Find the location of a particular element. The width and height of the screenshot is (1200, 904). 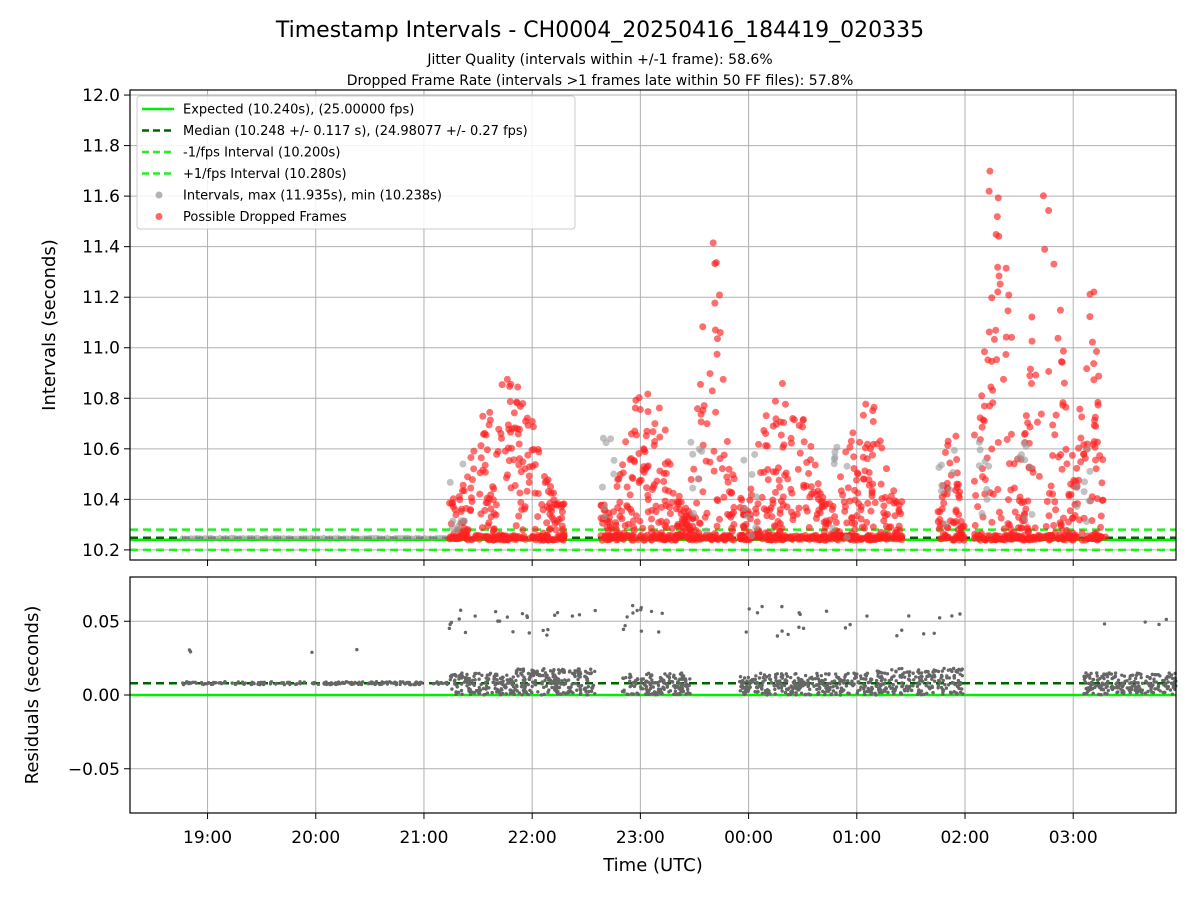

bottom-y-axis-label: Residuals (seconds) is located at coordinates (32, 695).